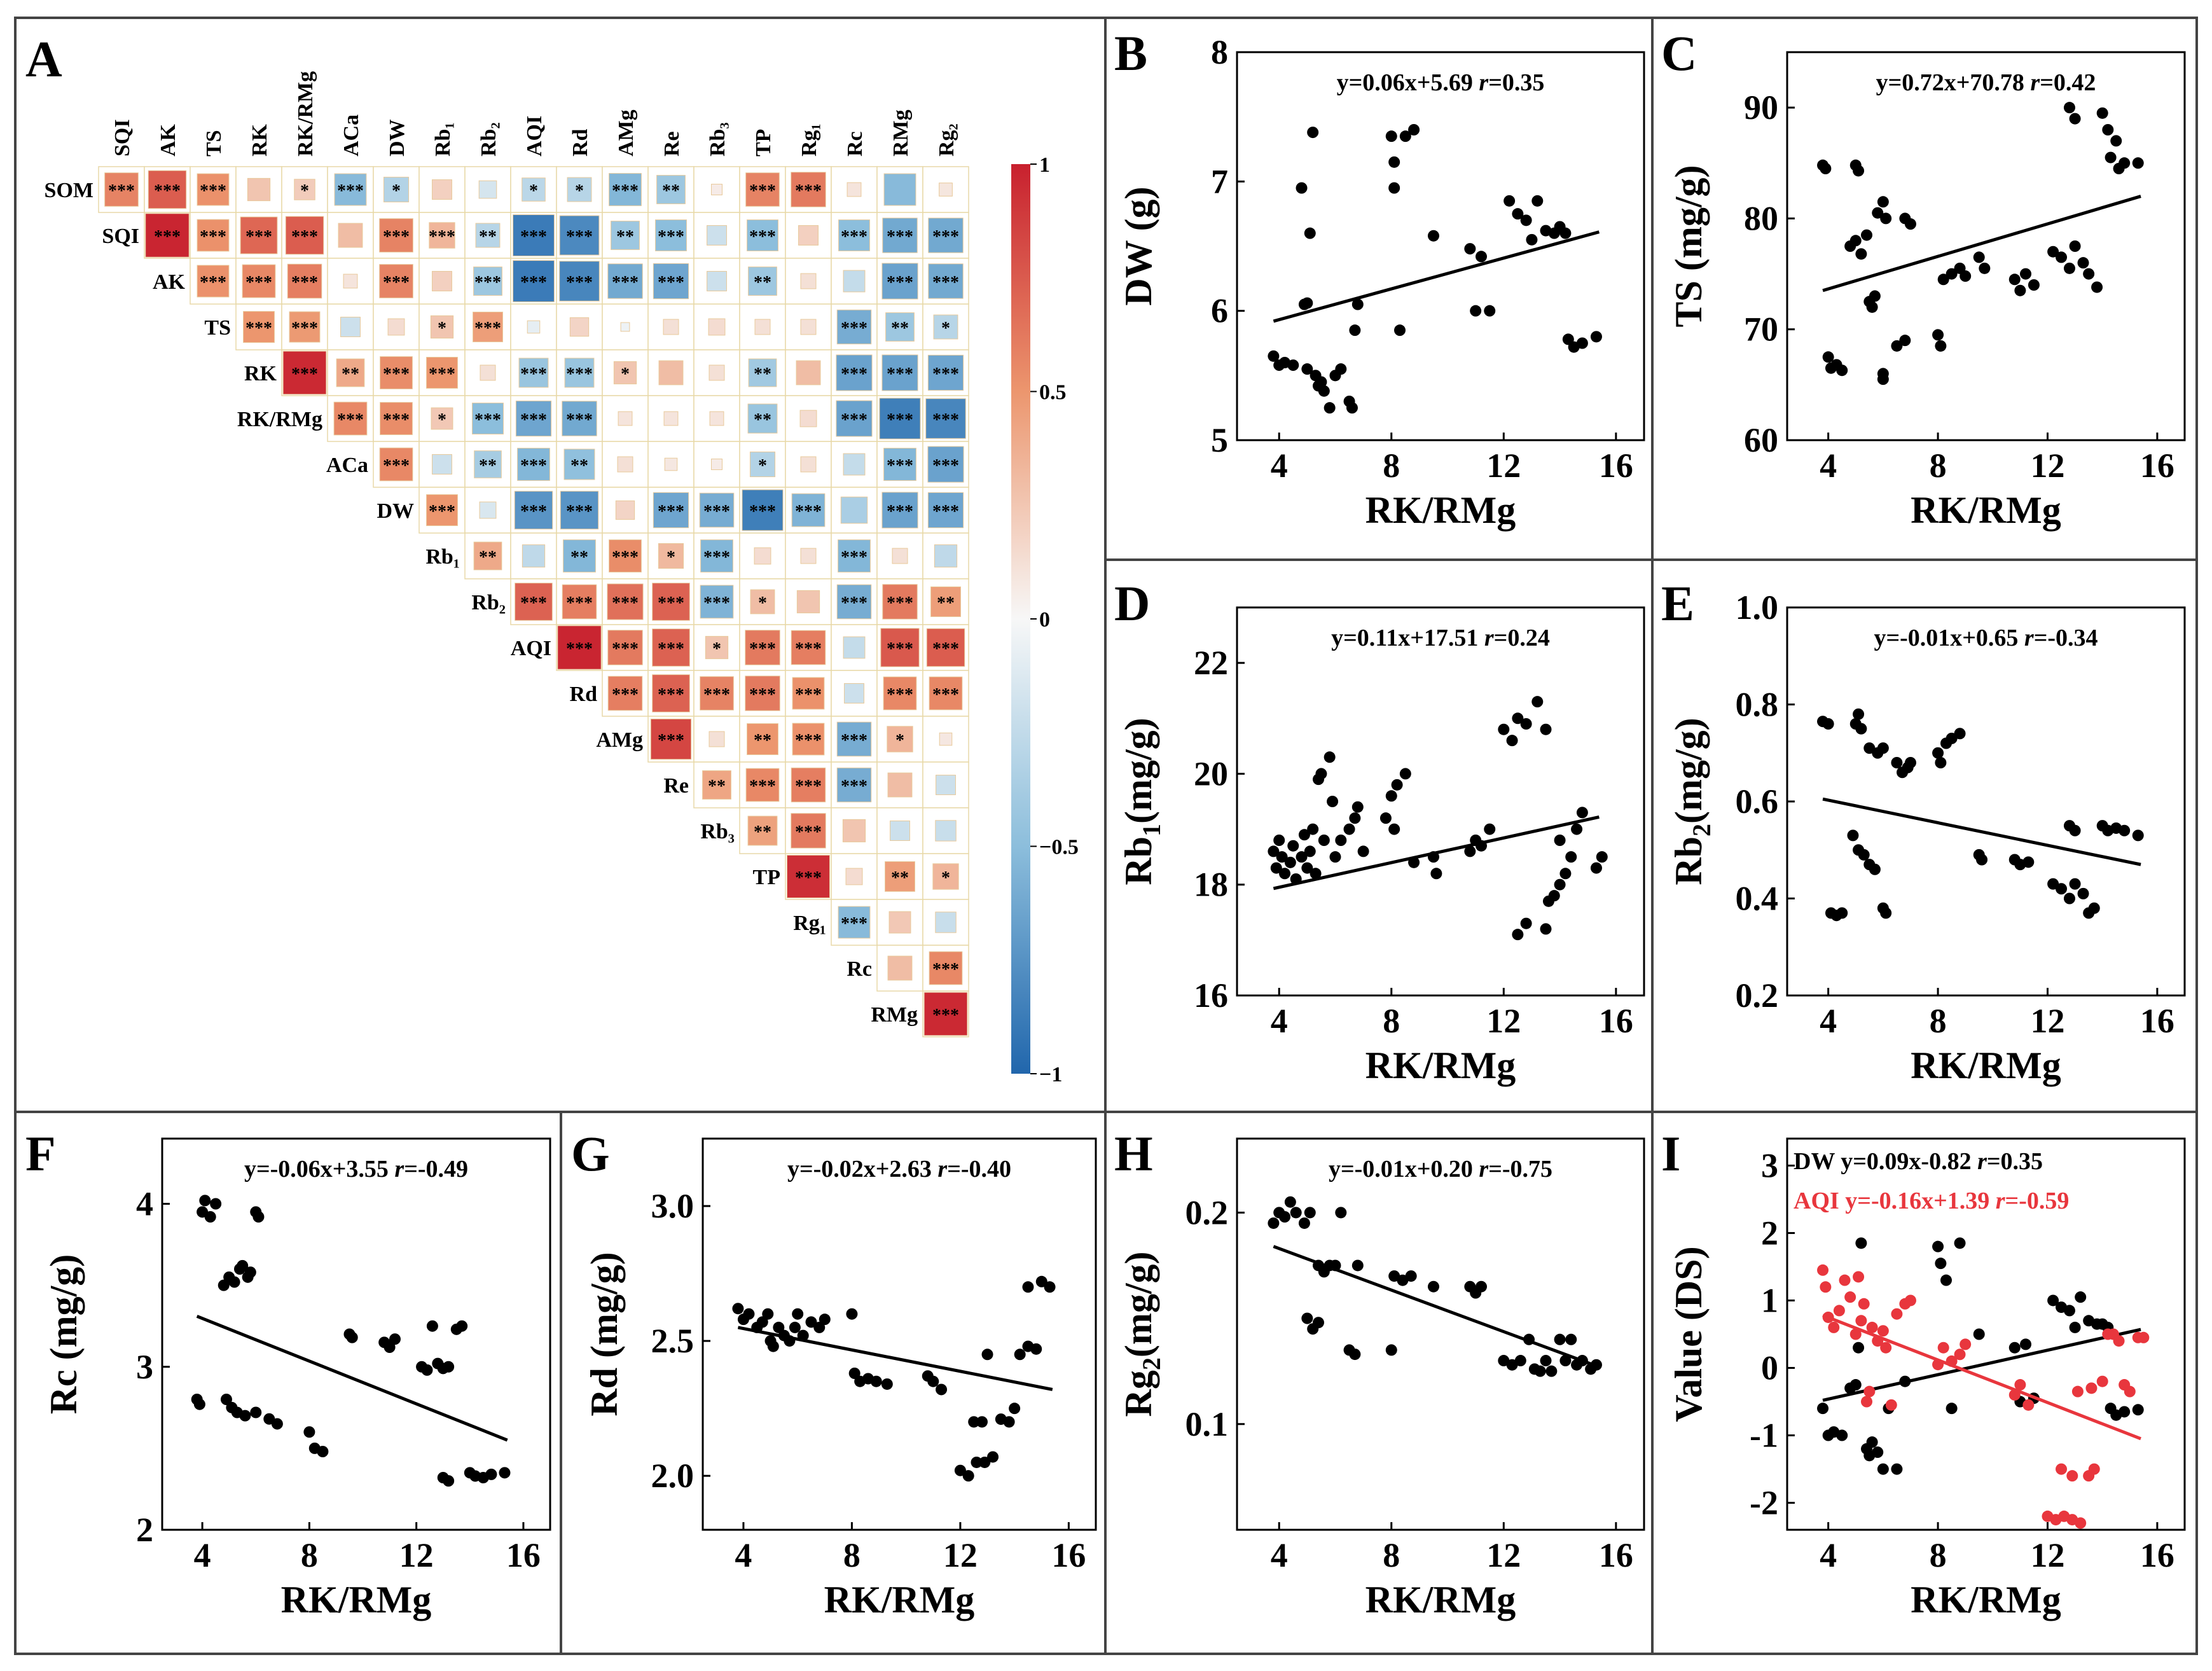  What do you see at coordinates (1152, 830) in the screenshot?
I see `y-axis-label-subscript: 1` at bounding box center [1152, 830].